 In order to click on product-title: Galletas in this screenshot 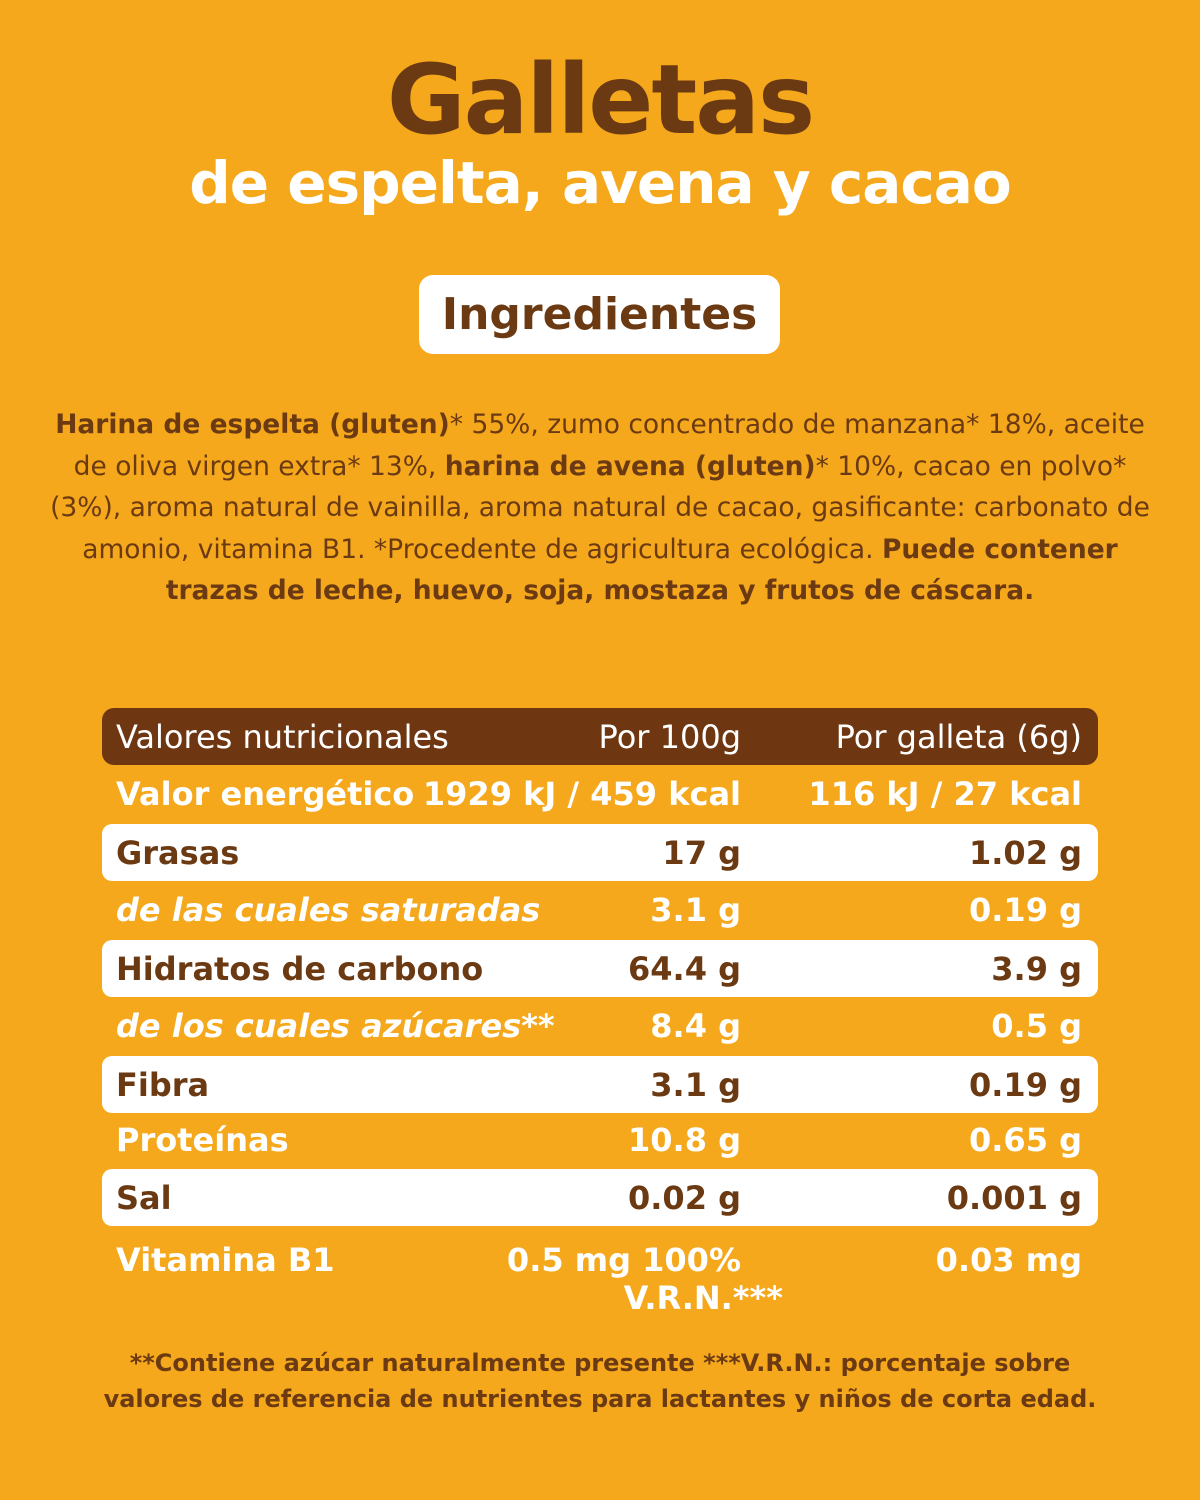, I will do `click(600, 100)`.